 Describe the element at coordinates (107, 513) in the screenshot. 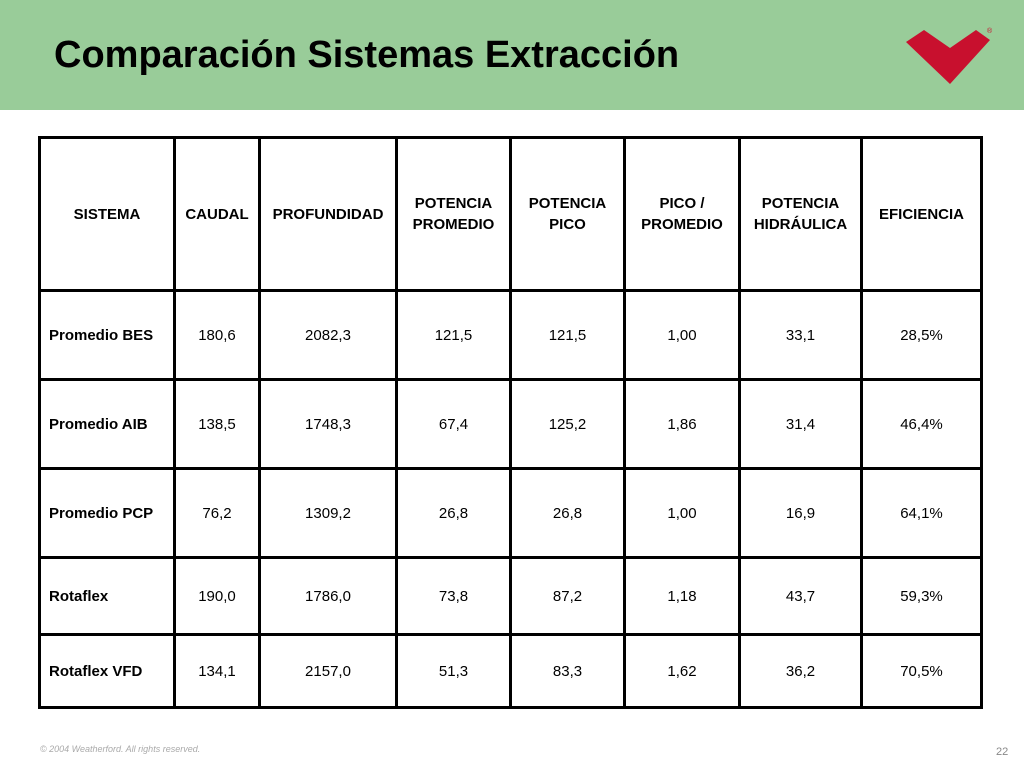

I see `row-label: Promedio PCP` at that location.